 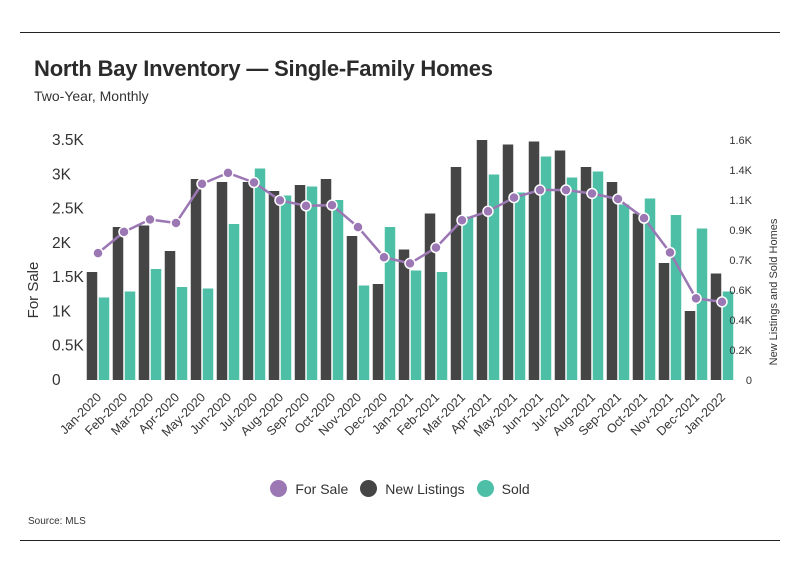 I want to click on y-axis-title-left: For Sale, so click(x=33, y=290).